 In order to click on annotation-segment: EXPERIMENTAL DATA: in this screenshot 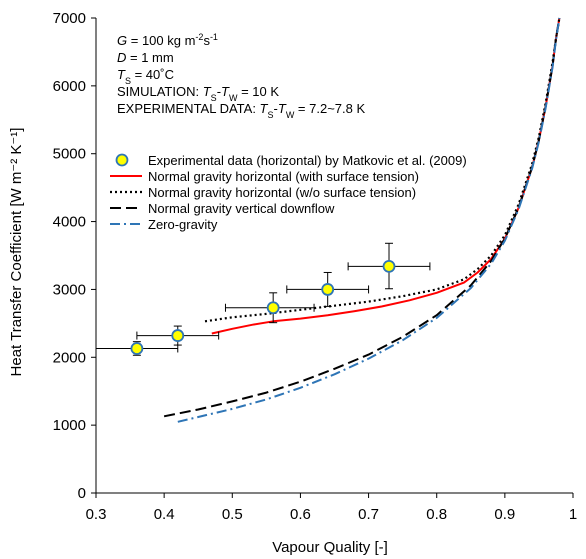, I will do `click(188, 108)`.